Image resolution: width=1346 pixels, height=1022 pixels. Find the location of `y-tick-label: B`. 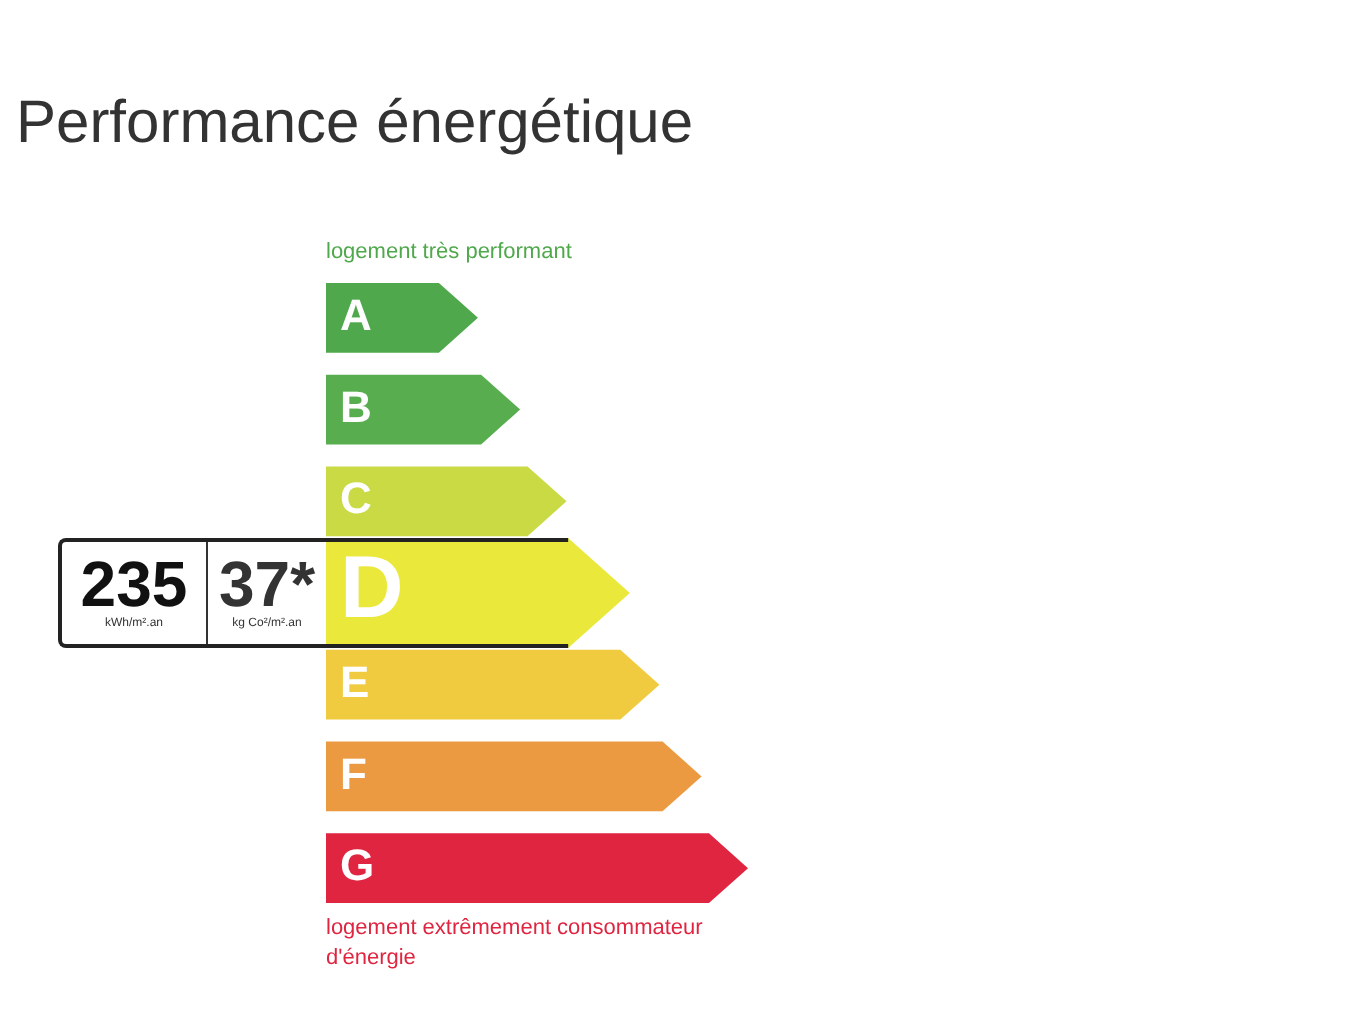

y-tick-label: B is located at coordinates (356, 406).